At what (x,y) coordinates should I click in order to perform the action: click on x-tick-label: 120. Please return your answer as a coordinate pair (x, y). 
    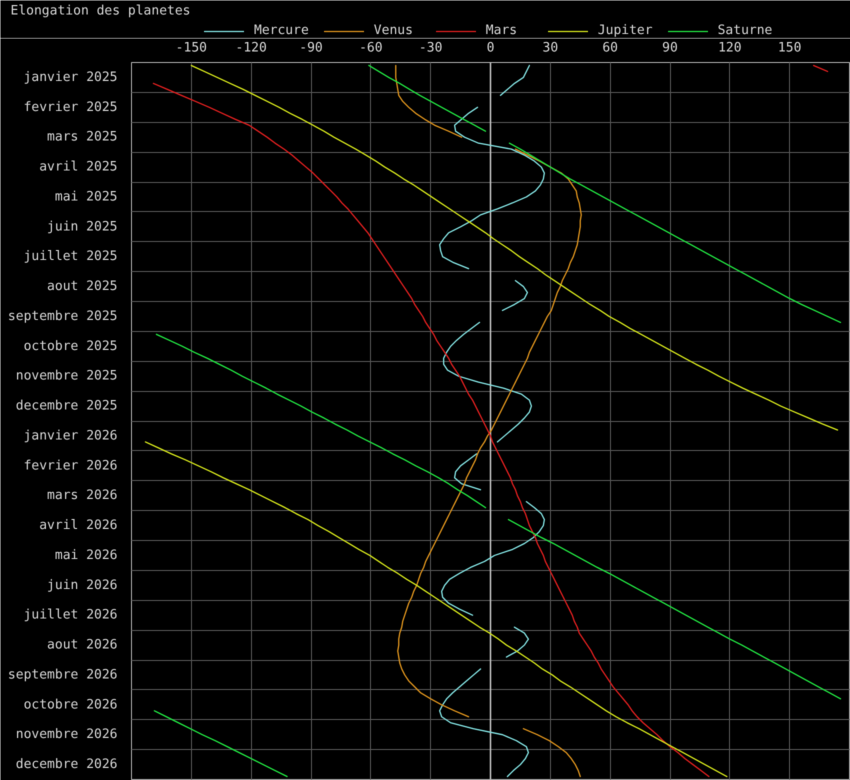
    Looking at the image, I should click on (730, 48).